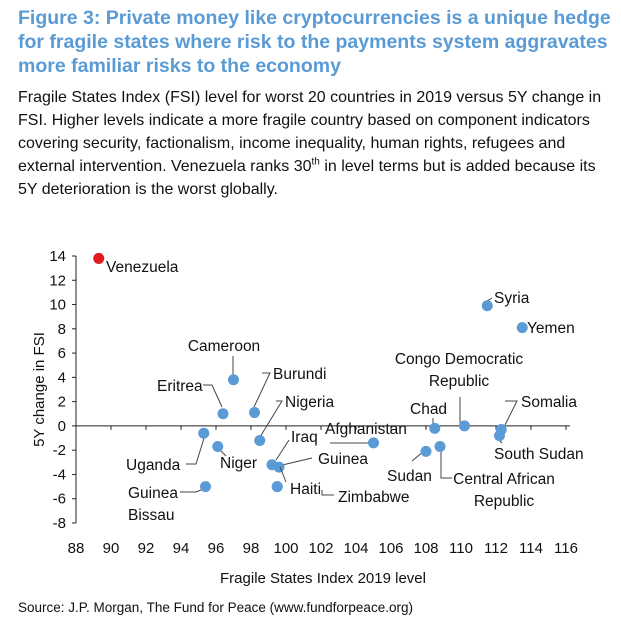 The height and width of the screenshot is (642, 621). I want to click on y-tick-label: 0, so click(62, 426).